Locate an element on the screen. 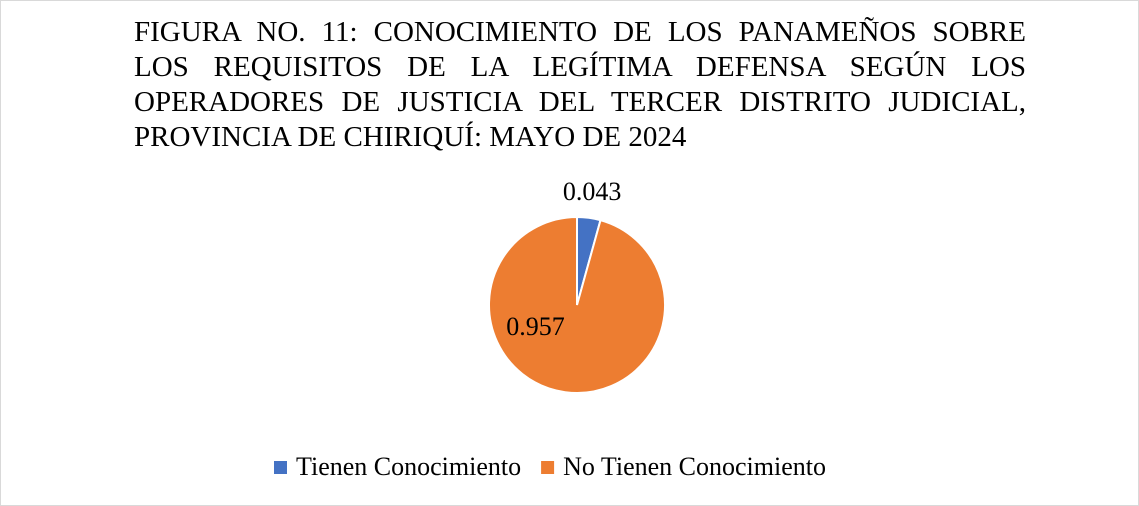  data-label: 0.043 is located at coordinates (592, 191).